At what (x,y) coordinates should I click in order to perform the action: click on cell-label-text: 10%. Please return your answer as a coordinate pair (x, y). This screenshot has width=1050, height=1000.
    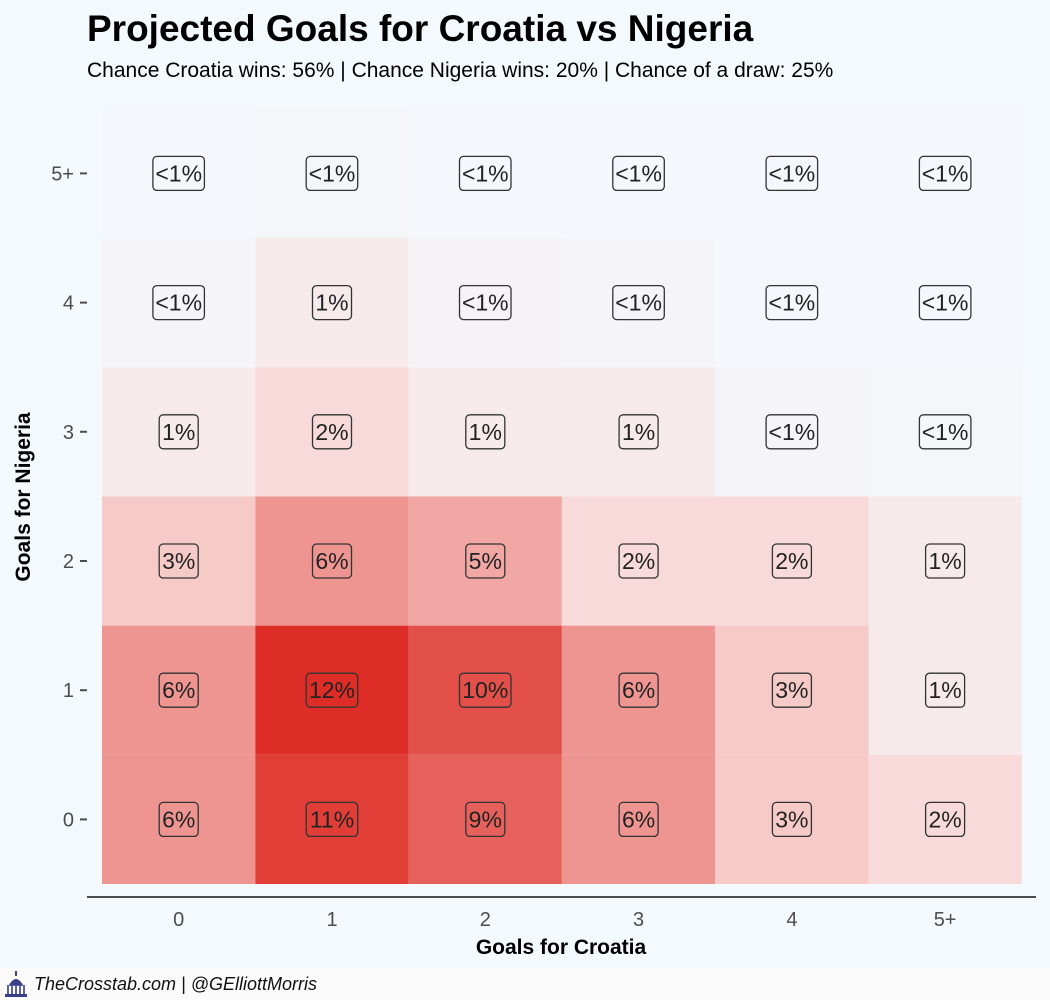
    Looking at the image, I should click on (485, 690).